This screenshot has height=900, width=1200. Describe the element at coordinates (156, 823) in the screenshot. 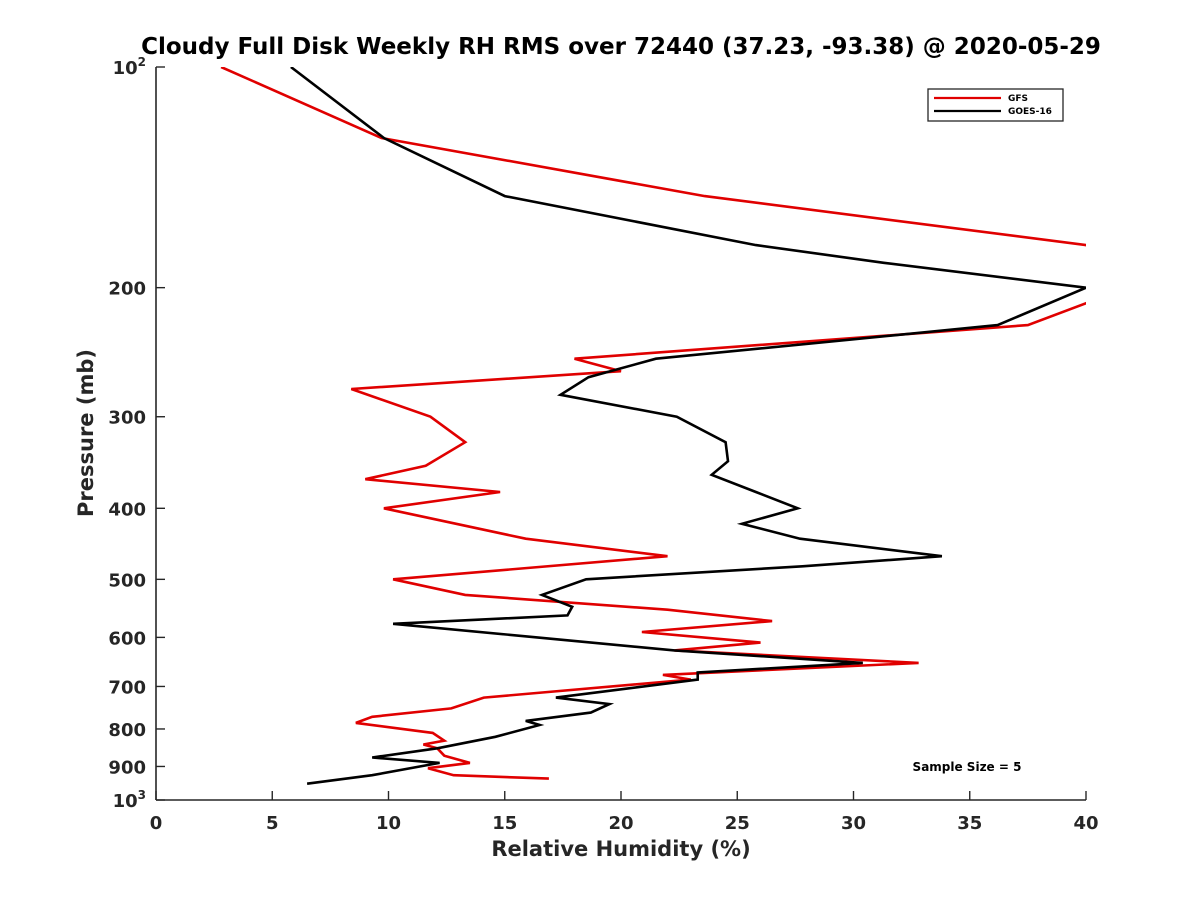

I see `x-tick-label: 0` at that location.